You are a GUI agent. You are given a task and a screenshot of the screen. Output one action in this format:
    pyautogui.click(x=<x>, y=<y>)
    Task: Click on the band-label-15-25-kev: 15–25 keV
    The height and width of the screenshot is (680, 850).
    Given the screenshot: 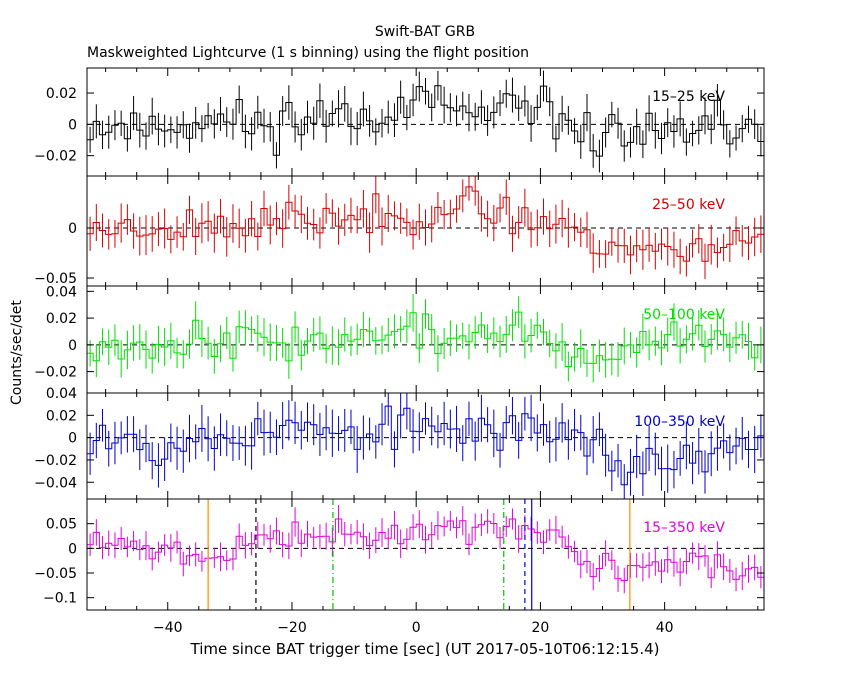 What is the action you would take?
    pyautogui.click(x=688, y=97)
    